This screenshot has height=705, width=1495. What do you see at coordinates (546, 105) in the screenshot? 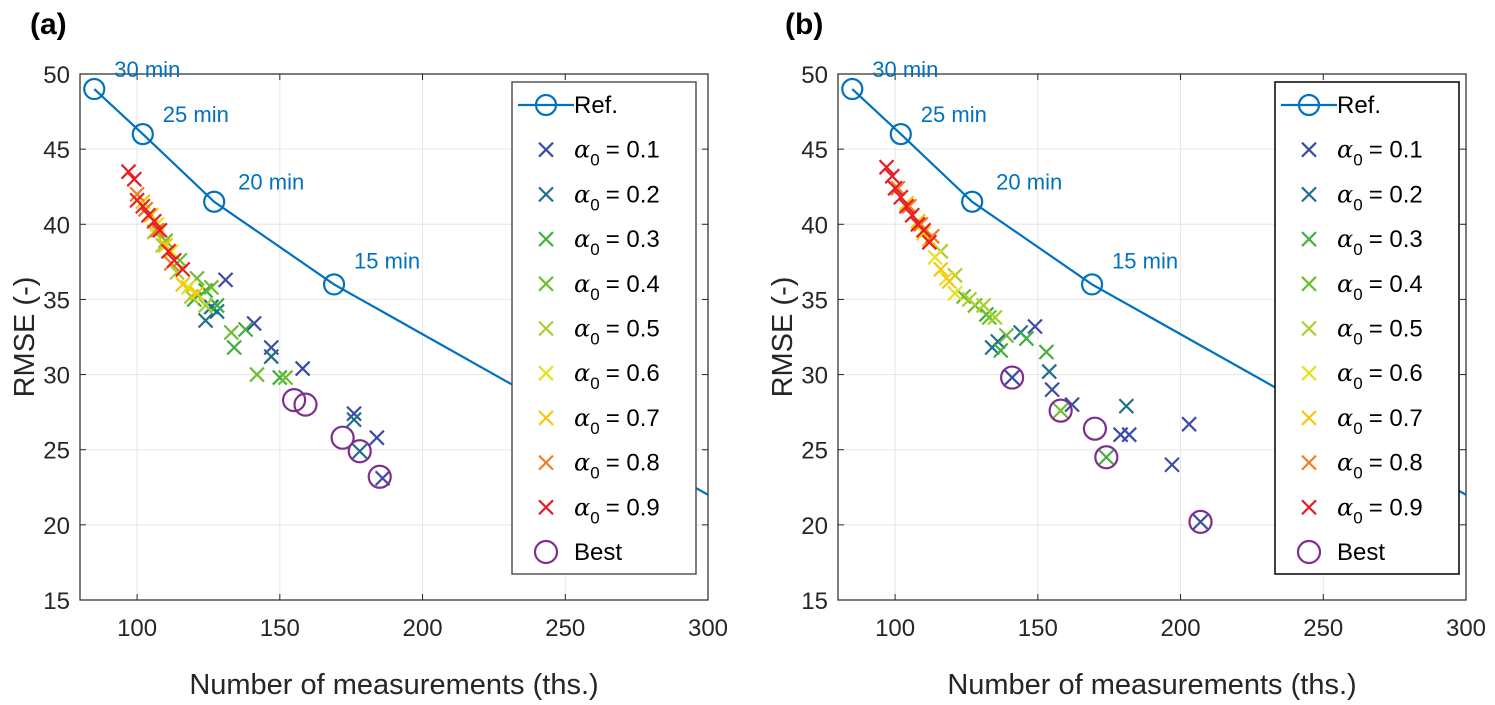
I see `legend-ref-marker` at bounding box center [546, 105].